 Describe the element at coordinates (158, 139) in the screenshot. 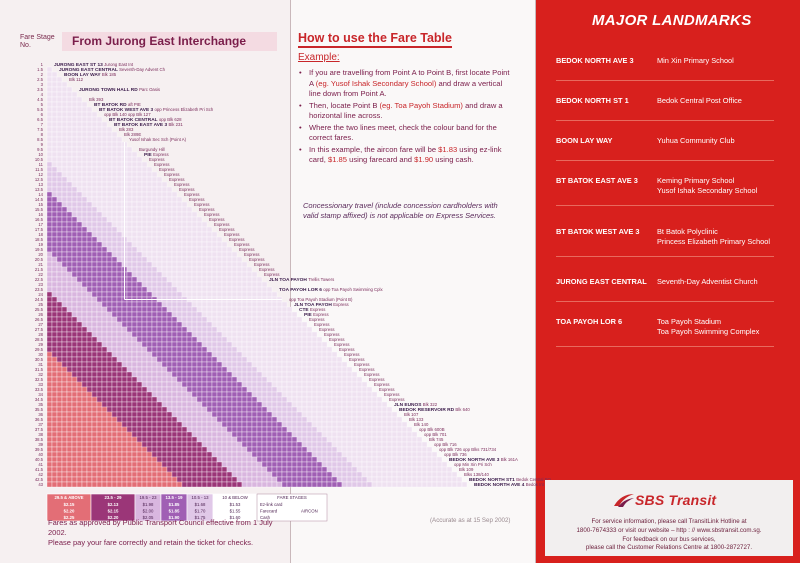

I see `stop-place: Yusof Ishak Sec Sch (Point A)` at that location.